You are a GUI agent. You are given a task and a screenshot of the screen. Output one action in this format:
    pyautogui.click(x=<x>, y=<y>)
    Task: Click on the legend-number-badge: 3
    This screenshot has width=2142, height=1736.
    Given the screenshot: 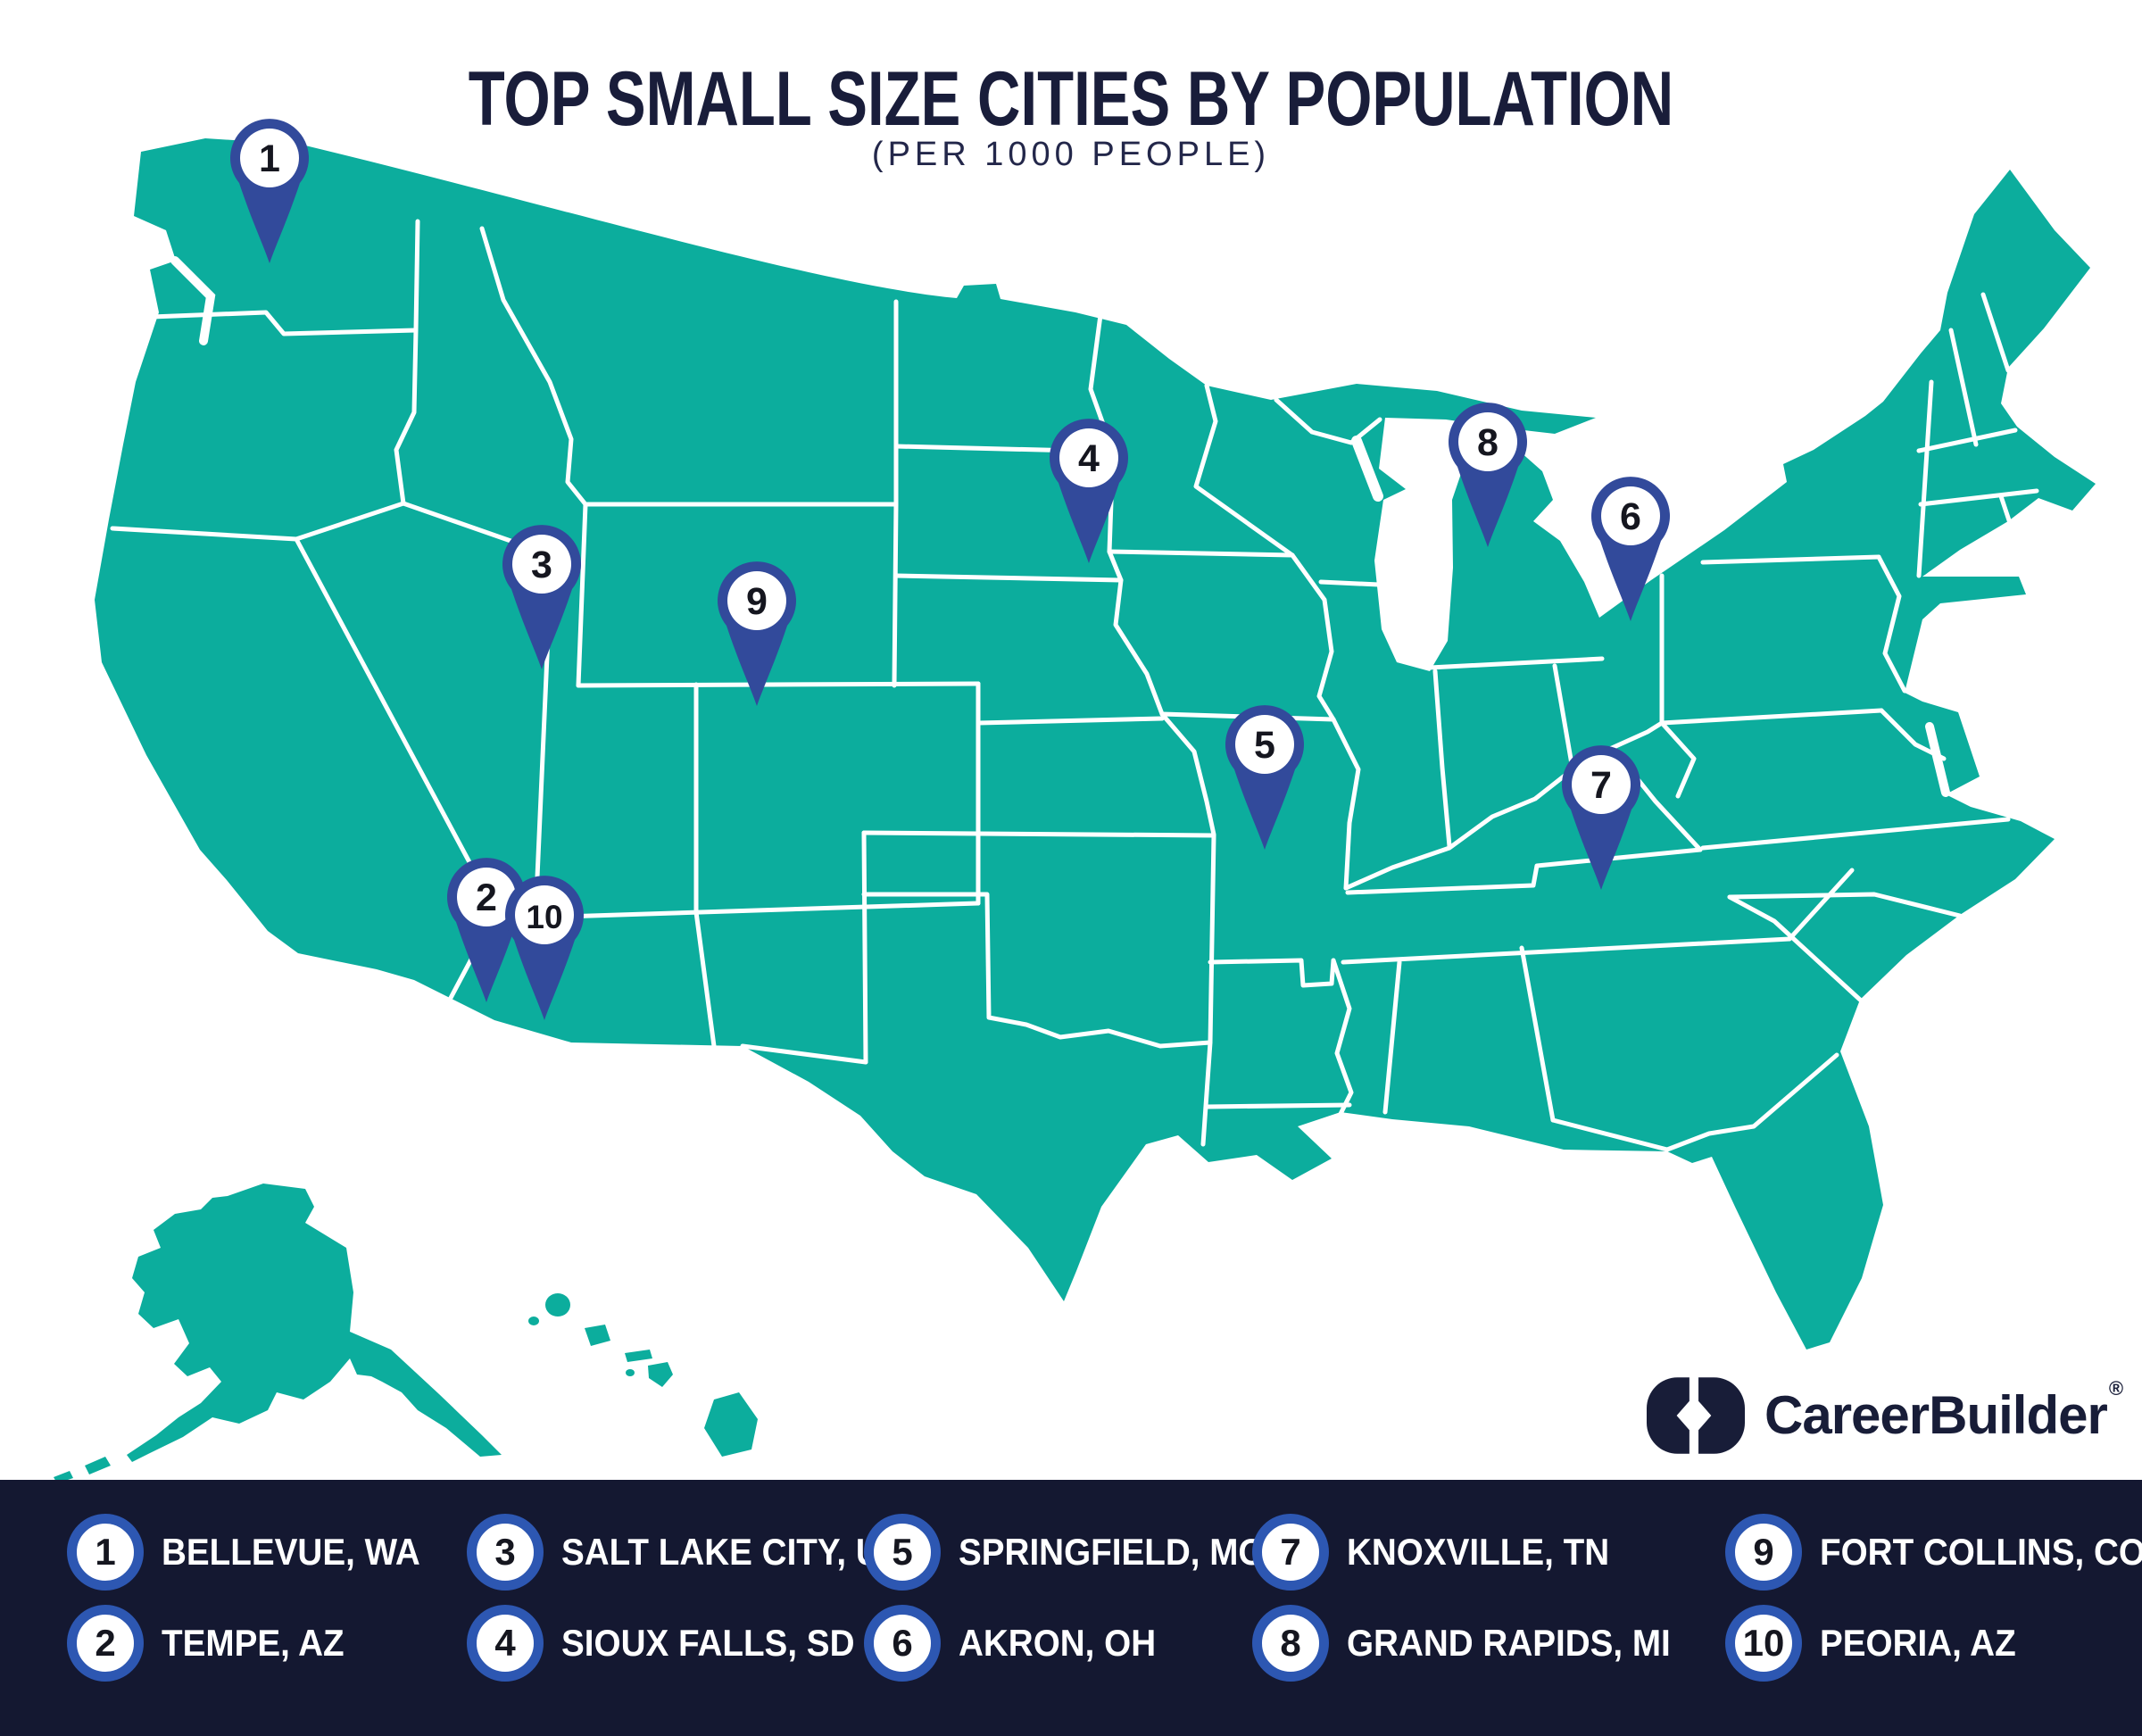 What is the action you would take?
    pyautogui.click(x=505, y=1552)
    